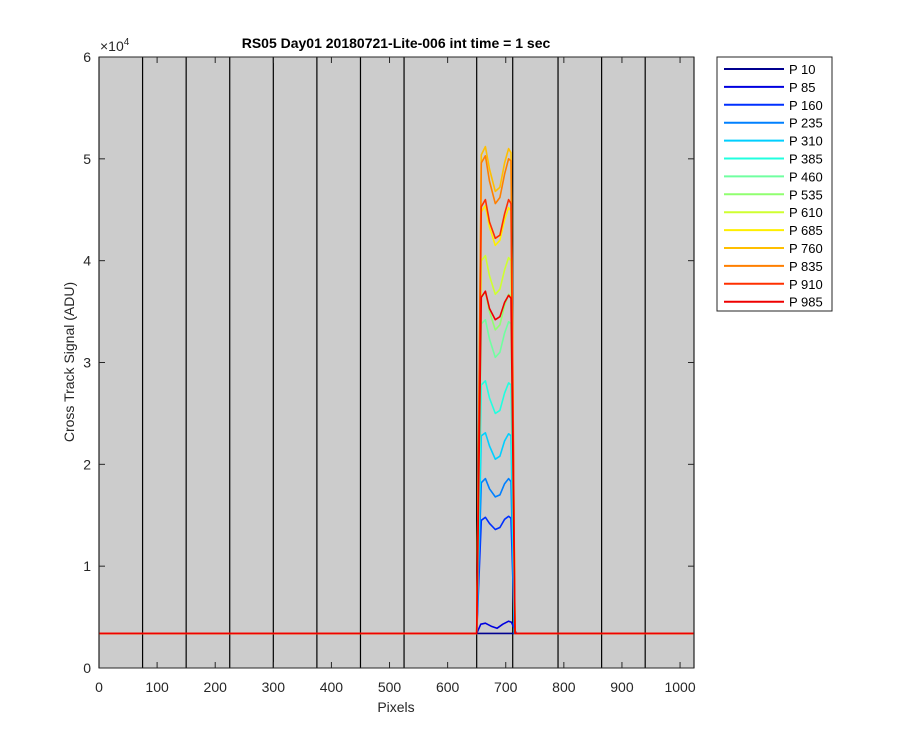 The width and height of the screenshot is (900, 750). What do you see at coordinates (87, 566) in the screenshot?
I see `y-tick-label: 1` at bounding box center [87, 566].